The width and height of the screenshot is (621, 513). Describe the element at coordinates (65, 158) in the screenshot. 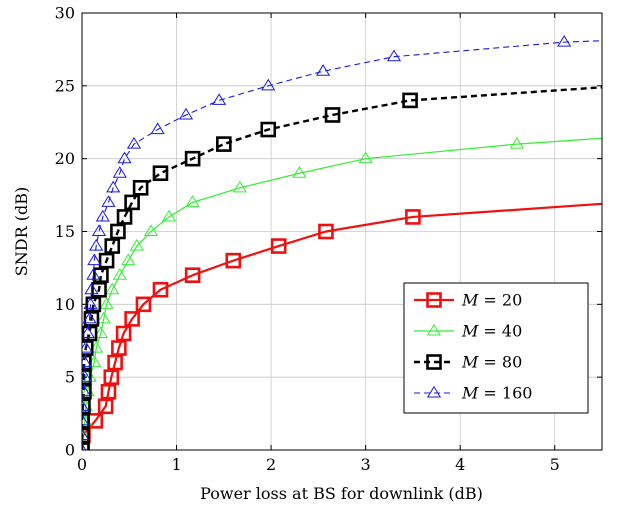

I see `y-tick-label: 20` at that location.